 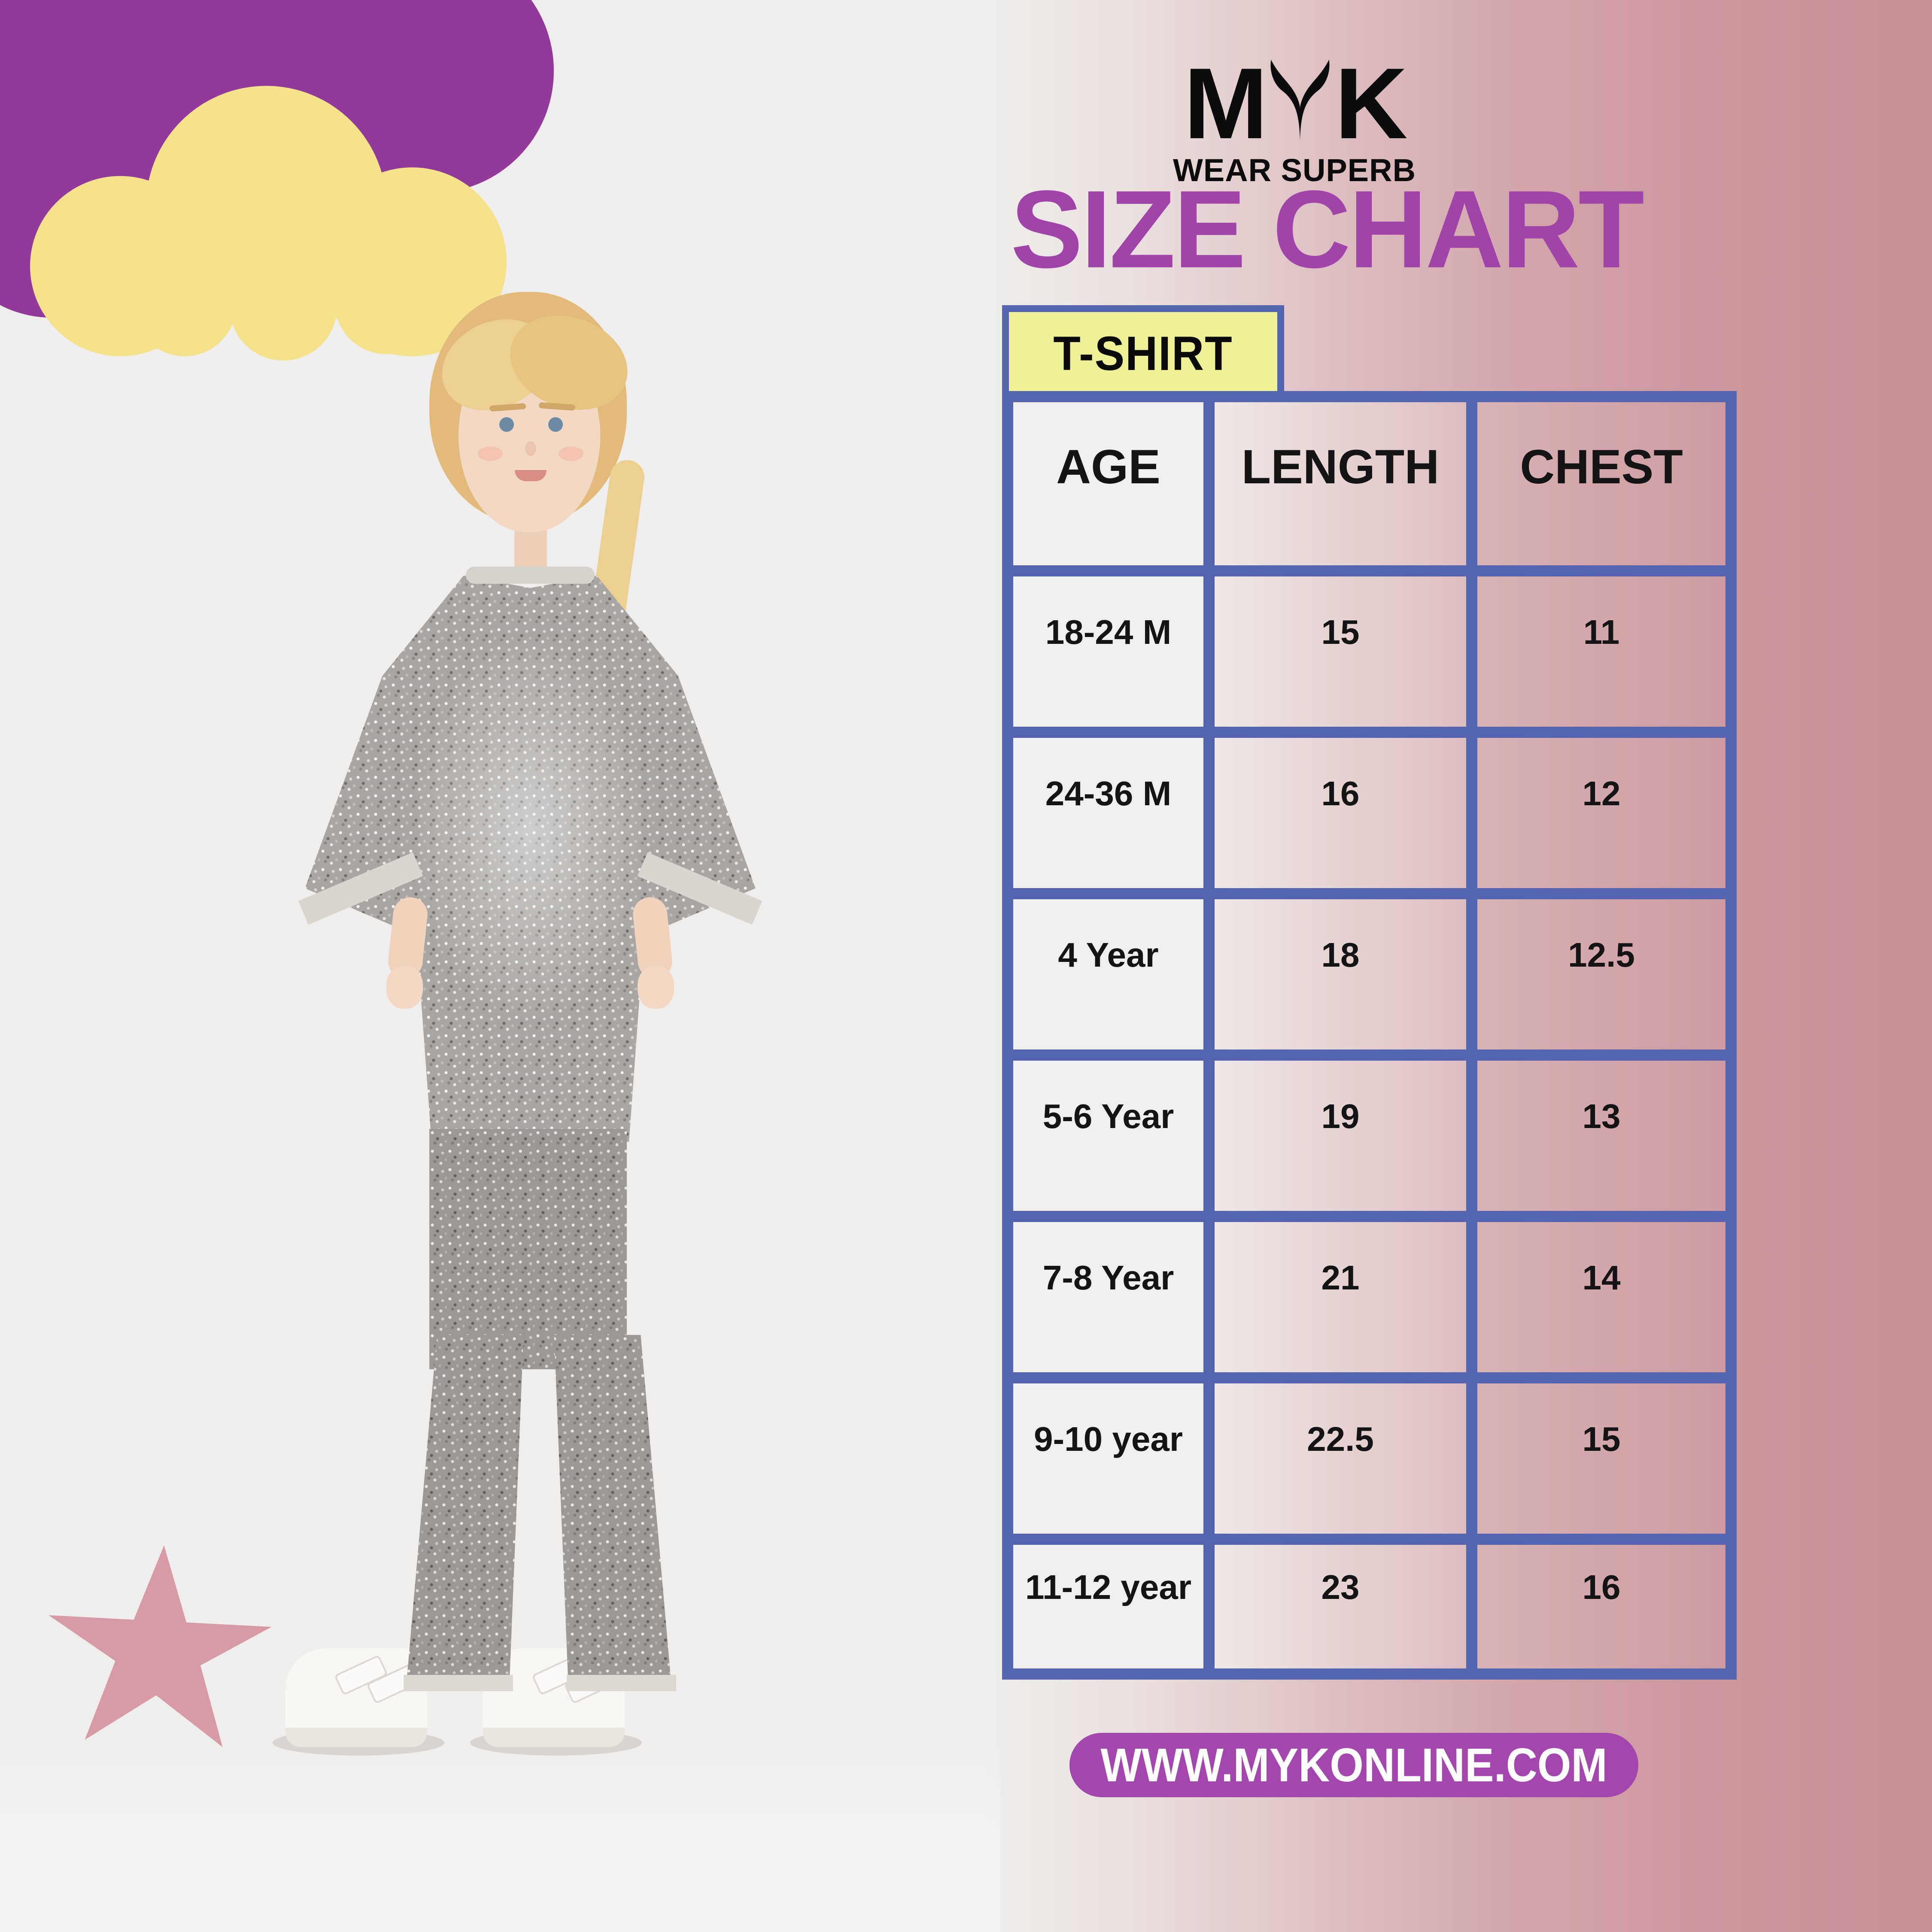 What do you see at coordinates (1294, 170) in the screenshot?
I see `brand-tagline: WEAR SUPERB` at bounding box center [1294, 170].